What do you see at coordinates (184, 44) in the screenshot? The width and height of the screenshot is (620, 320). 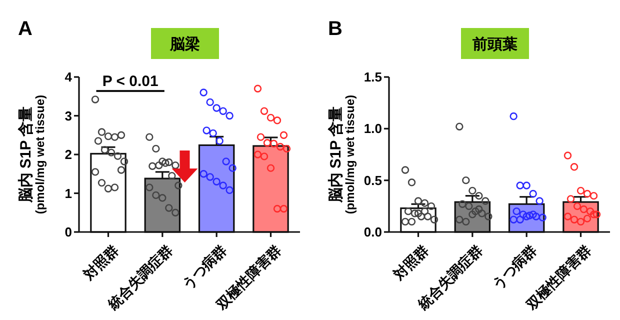 I see `chart-title: 脳梁` at bounding box center [184, 44].